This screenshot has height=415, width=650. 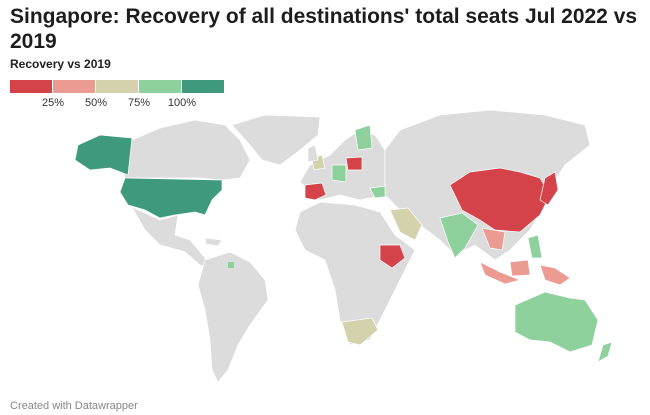 What do you see at coordinates (117, 94) in the screenshot?
I see `legend: 25% 50% 75% 100%` at bounding box center [117, 94].